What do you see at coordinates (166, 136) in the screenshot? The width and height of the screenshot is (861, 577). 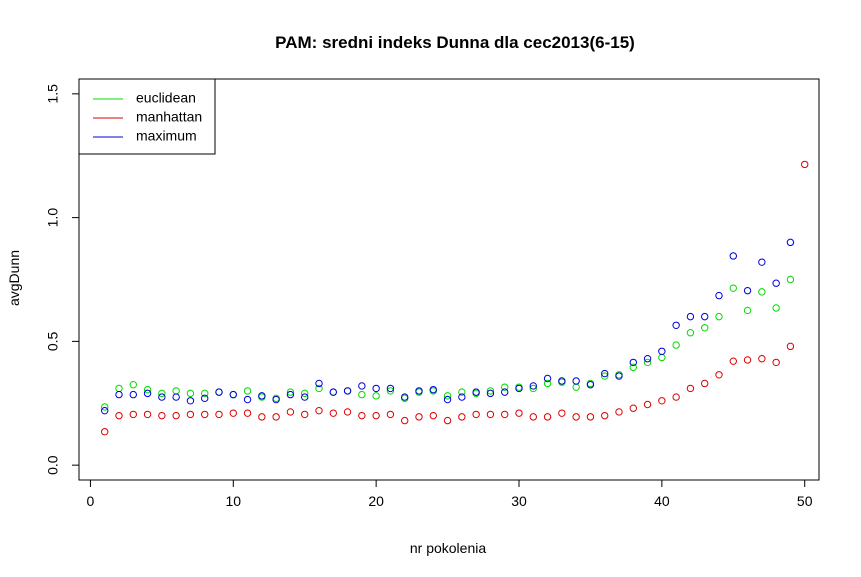 I see `legend-label-maximum: maximum` at bounding box center [166, 136].